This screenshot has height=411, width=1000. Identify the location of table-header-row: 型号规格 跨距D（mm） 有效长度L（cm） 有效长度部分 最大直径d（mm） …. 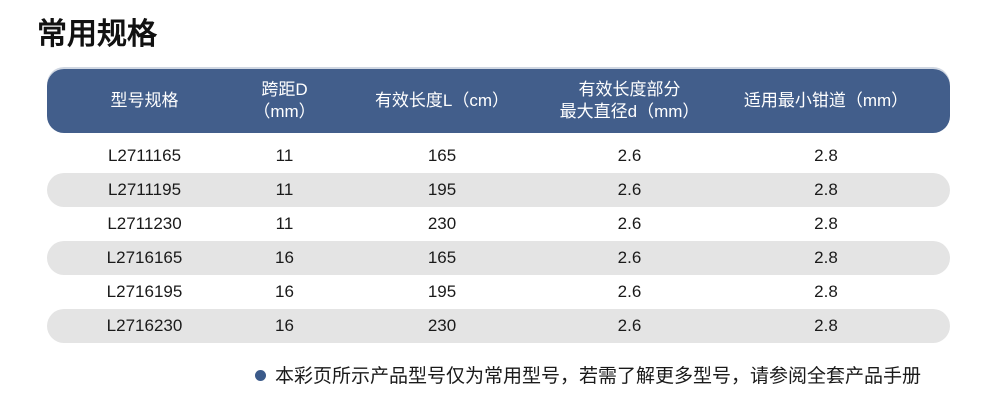
(498, 101).